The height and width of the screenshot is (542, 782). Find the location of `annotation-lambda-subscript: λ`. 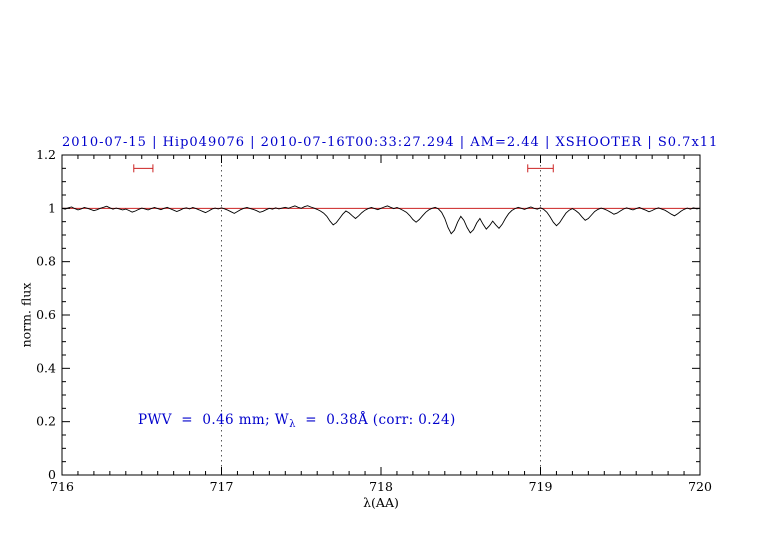

annotation-lambda-subscript: λ is located at coordinates (292, 424).